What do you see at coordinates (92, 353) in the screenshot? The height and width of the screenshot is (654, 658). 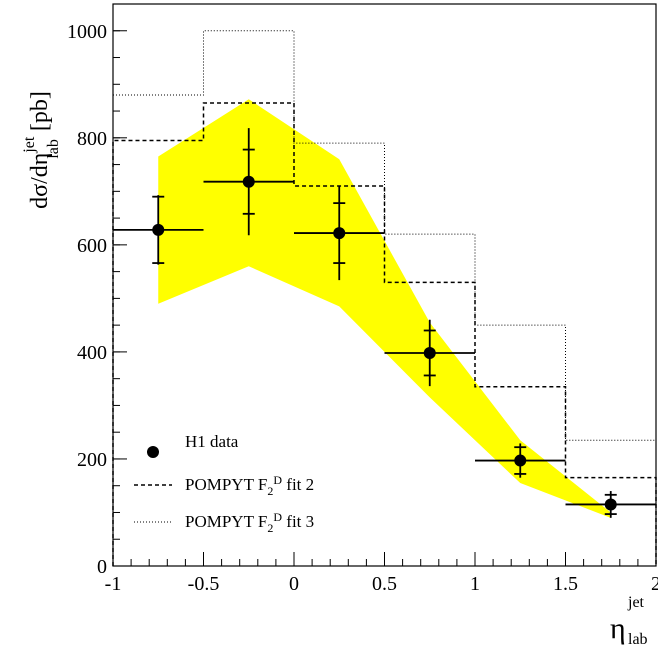 I see `y-tick-label: 400` at bounding box center [92, 353].